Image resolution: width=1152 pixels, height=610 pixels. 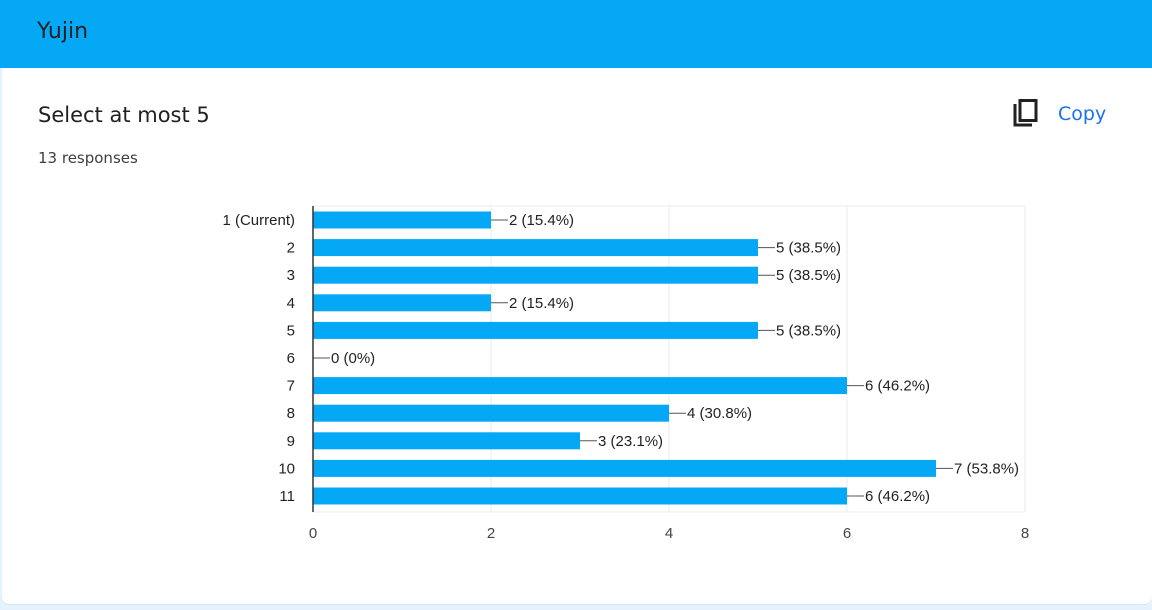 What do you see at coordinates (630, 441) in the screenshot?
I see `data-label: 3 (23.1%)` at bounding box center [630, 441].